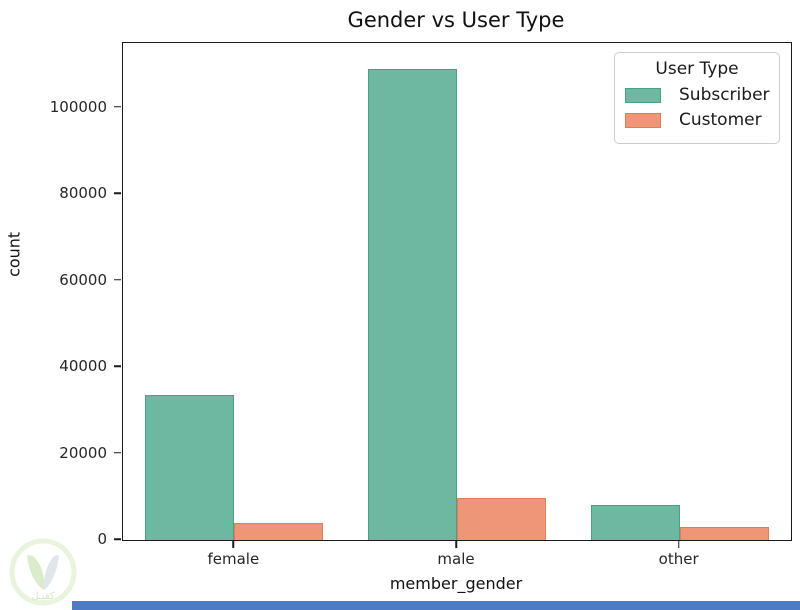 This screenshot has width=800, height=610. What do you see at coordinates (456, 583) in the screenshot?
I see `x-axis-label: member_gender` at bounding box center [456, 583].